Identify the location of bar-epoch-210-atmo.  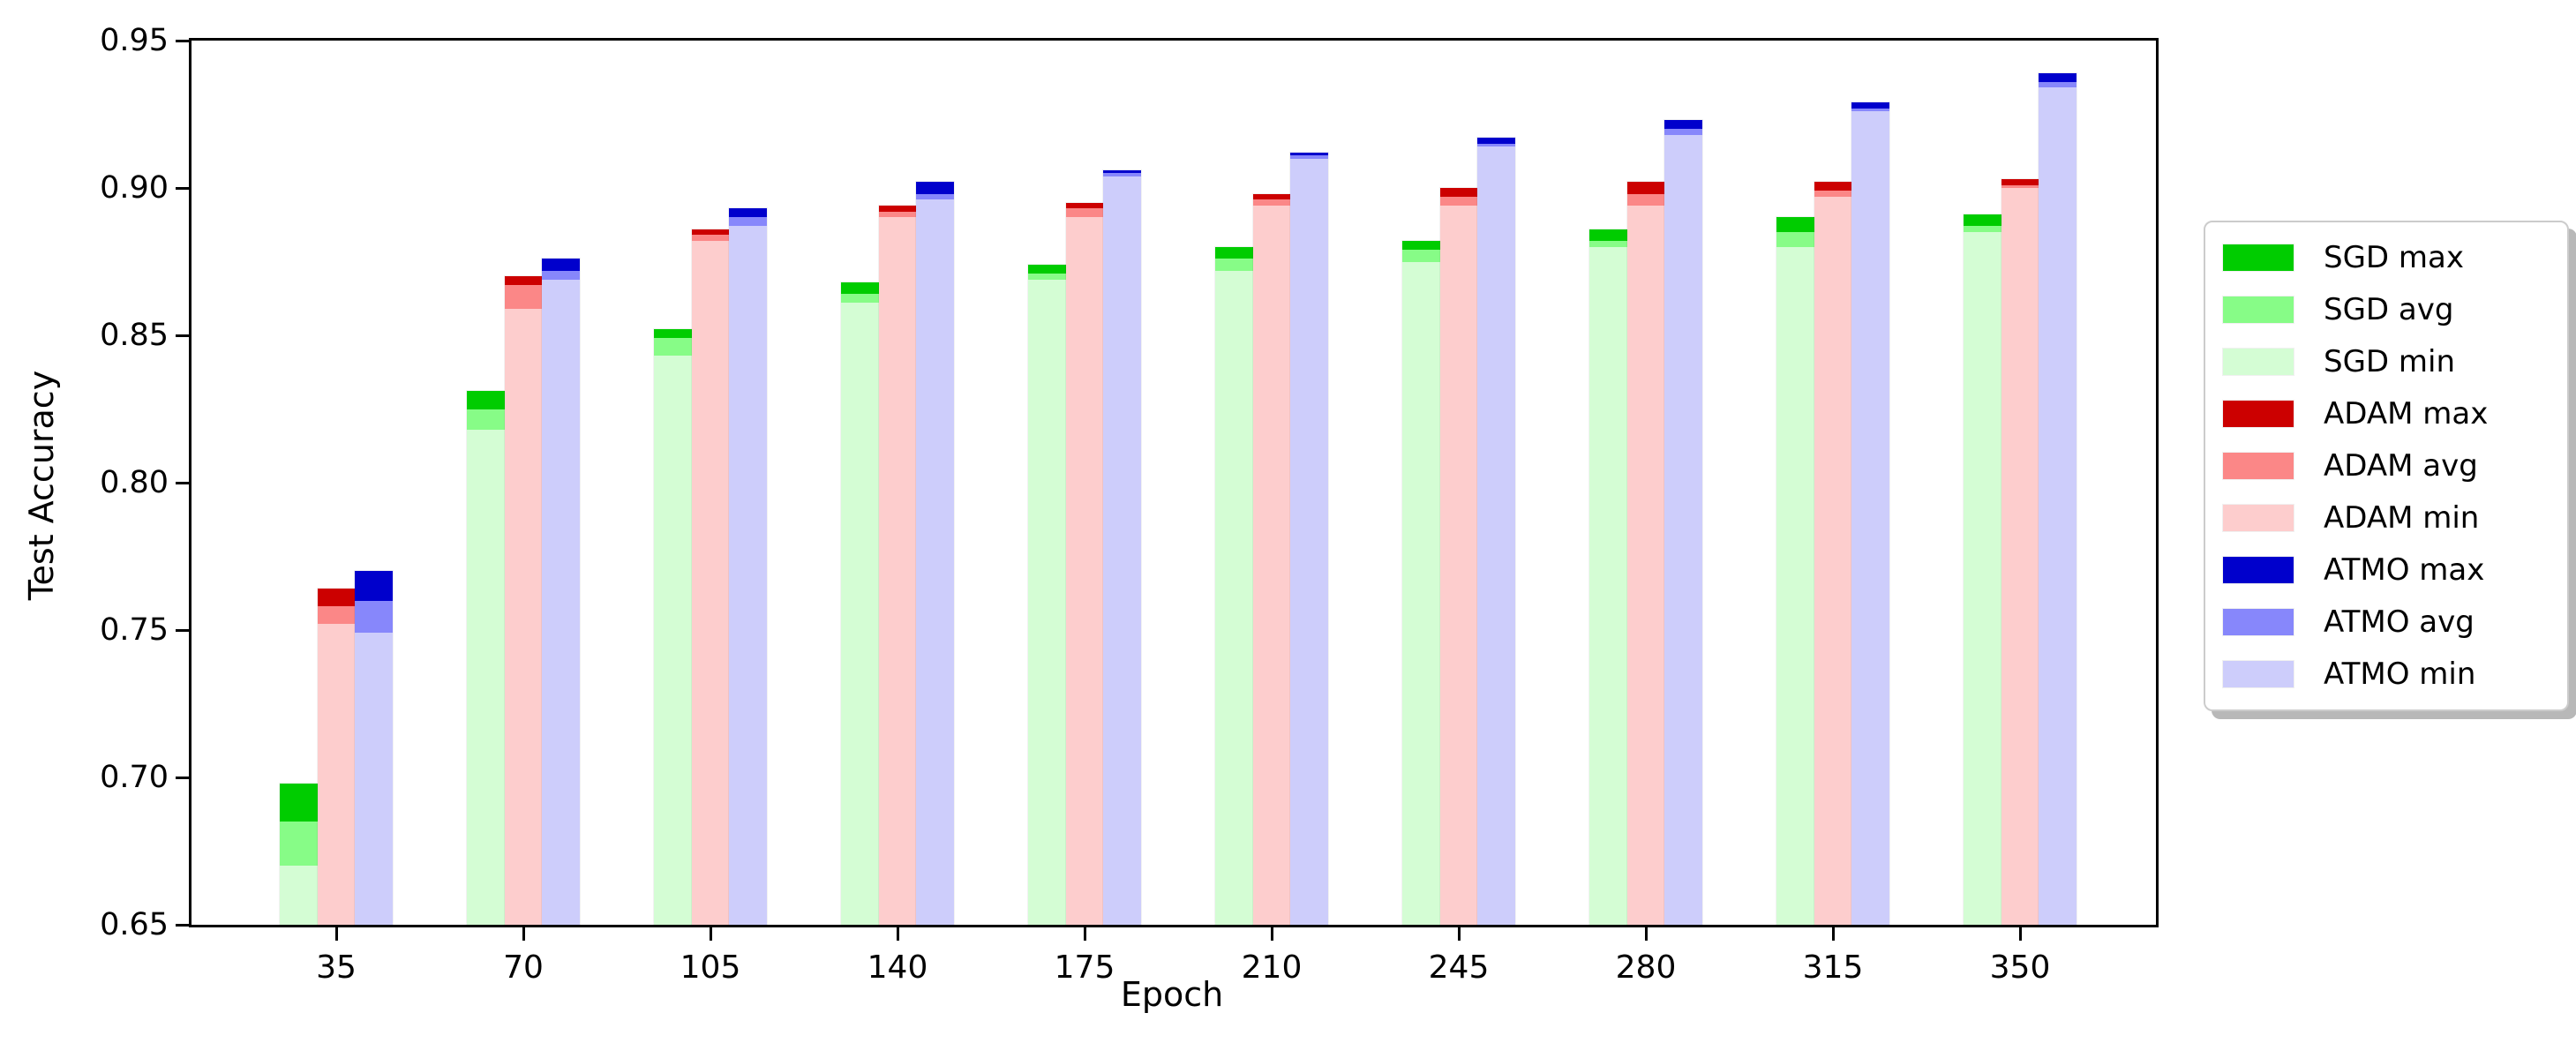
(1309, 539).